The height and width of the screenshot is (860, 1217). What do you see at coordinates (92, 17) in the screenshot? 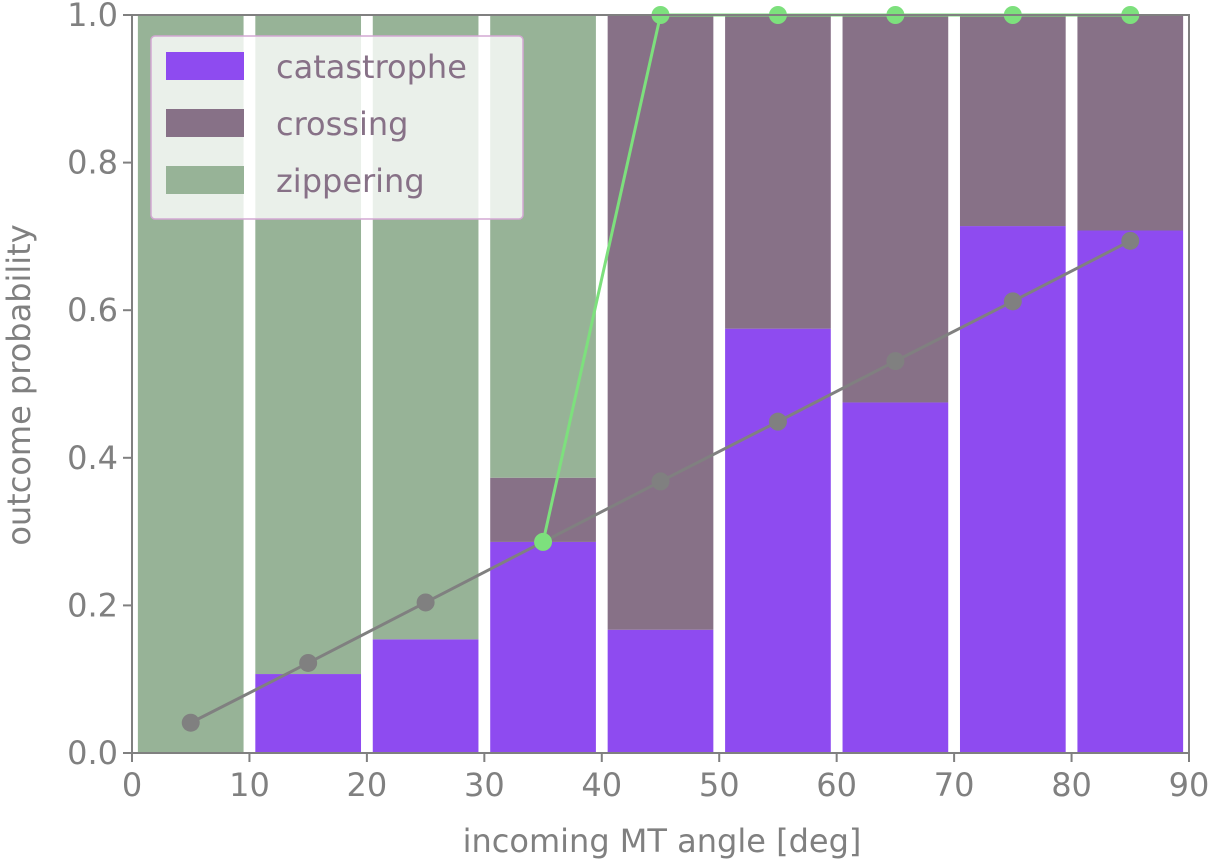
I see `y-tick-label-1.0: 1.0` at bounding box center [92, 17].